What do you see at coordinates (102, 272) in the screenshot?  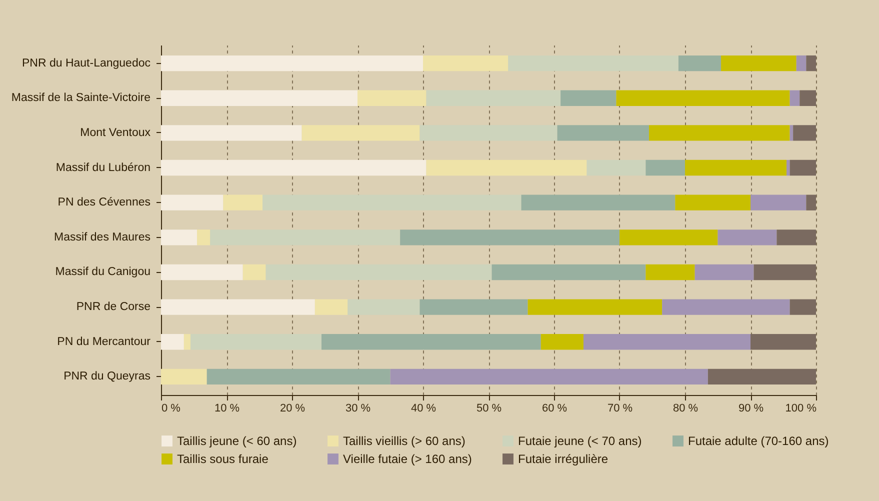 I see `y-tick-label: Massif du Canigou` at bounding box center [102, 272].